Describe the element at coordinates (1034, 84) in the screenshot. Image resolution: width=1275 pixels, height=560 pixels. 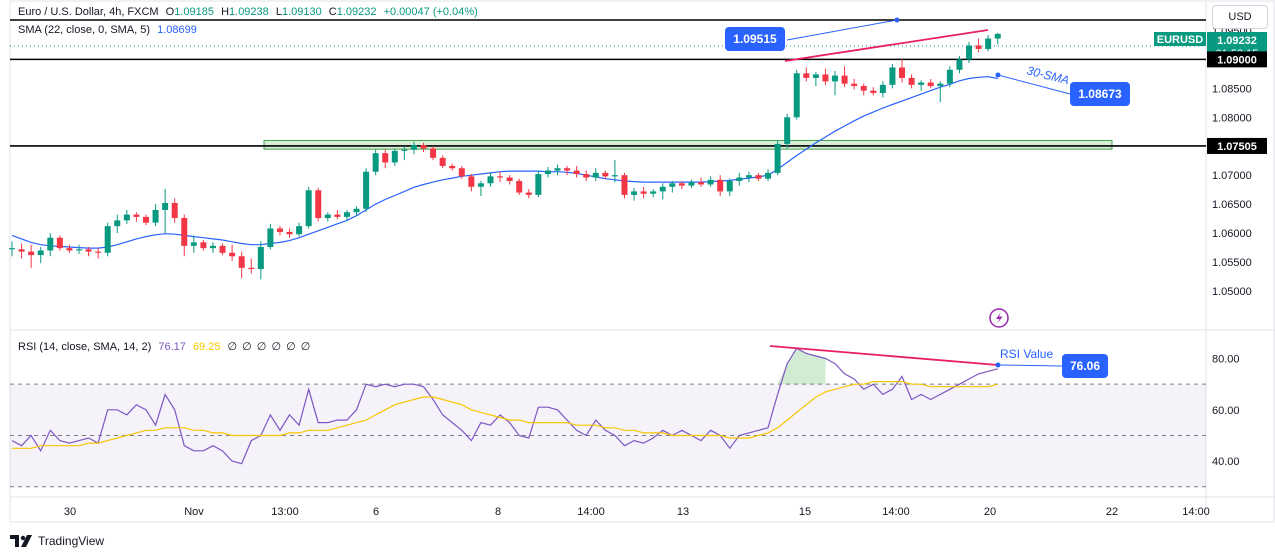
I see `sma-pointer-line` at that location.